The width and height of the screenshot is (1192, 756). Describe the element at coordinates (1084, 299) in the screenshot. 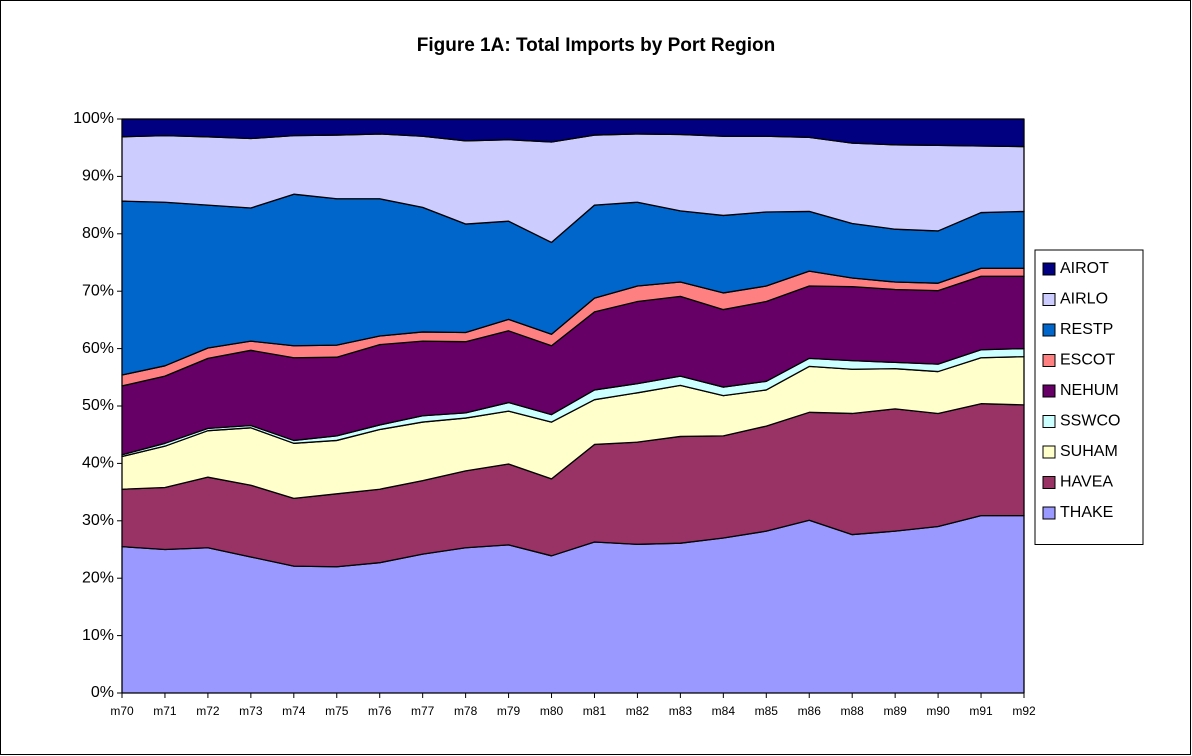

I see `legend-label: AIRLO` at that location.